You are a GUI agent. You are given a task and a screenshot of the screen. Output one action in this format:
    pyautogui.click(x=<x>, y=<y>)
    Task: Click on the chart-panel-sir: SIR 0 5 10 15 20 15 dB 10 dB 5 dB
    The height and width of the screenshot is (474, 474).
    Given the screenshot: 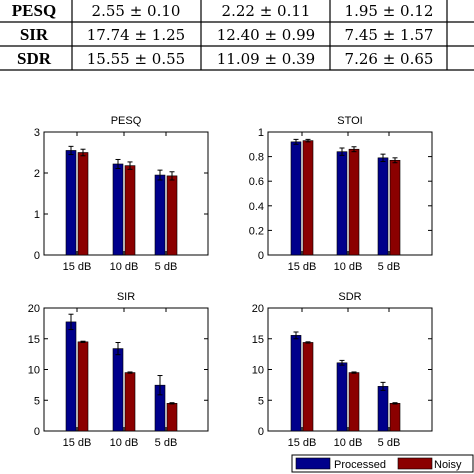 What is the action you would take?
    pyautogui.click(x=118, y=370)
    